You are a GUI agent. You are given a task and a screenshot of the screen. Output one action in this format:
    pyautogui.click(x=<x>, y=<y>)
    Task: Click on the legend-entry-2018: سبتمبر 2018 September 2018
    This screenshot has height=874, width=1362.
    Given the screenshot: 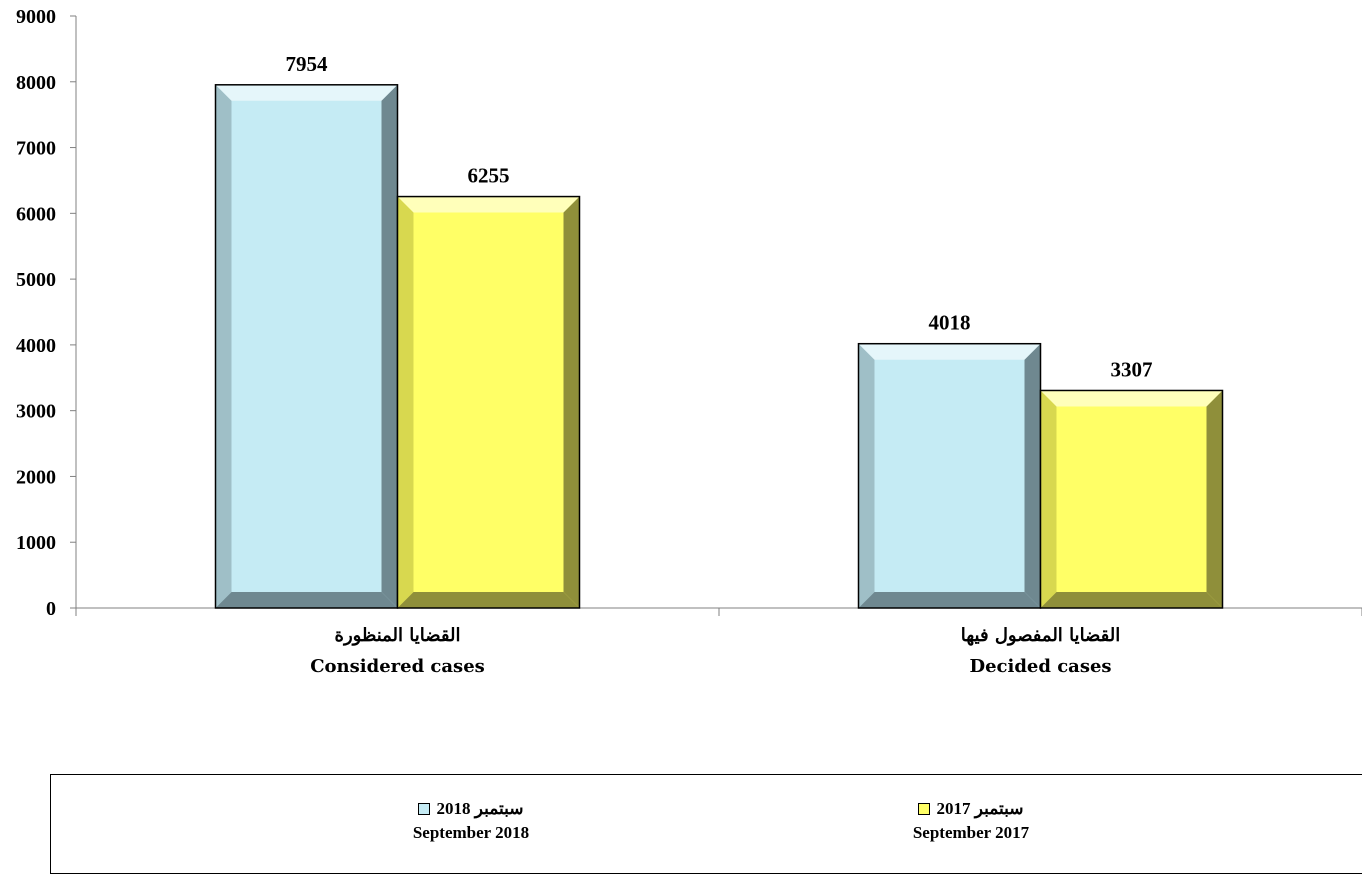 What is the action you would take?
    pyautogui.click(x=471, y=821)
    